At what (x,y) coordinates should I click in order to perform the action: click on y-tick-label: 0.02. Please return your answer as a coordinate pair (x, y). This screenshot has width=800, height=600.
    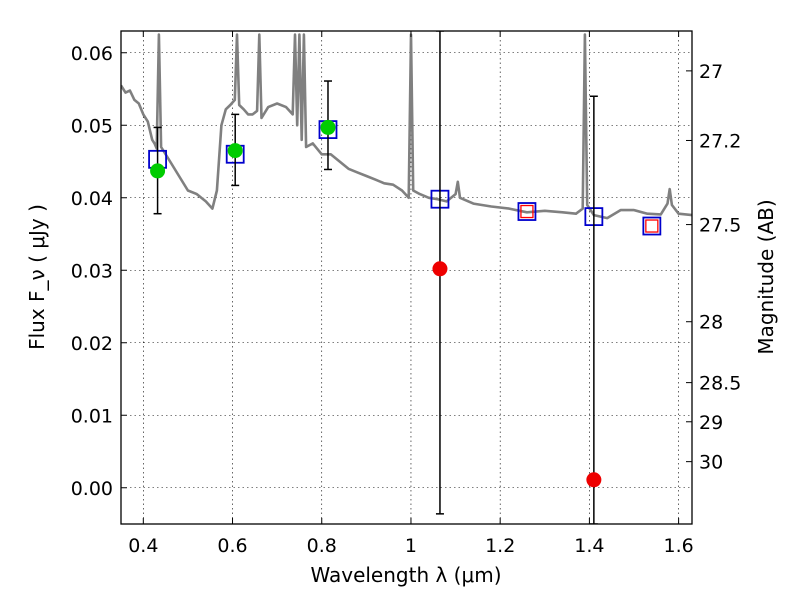
    Looking at the image, I should click on (92, 344).